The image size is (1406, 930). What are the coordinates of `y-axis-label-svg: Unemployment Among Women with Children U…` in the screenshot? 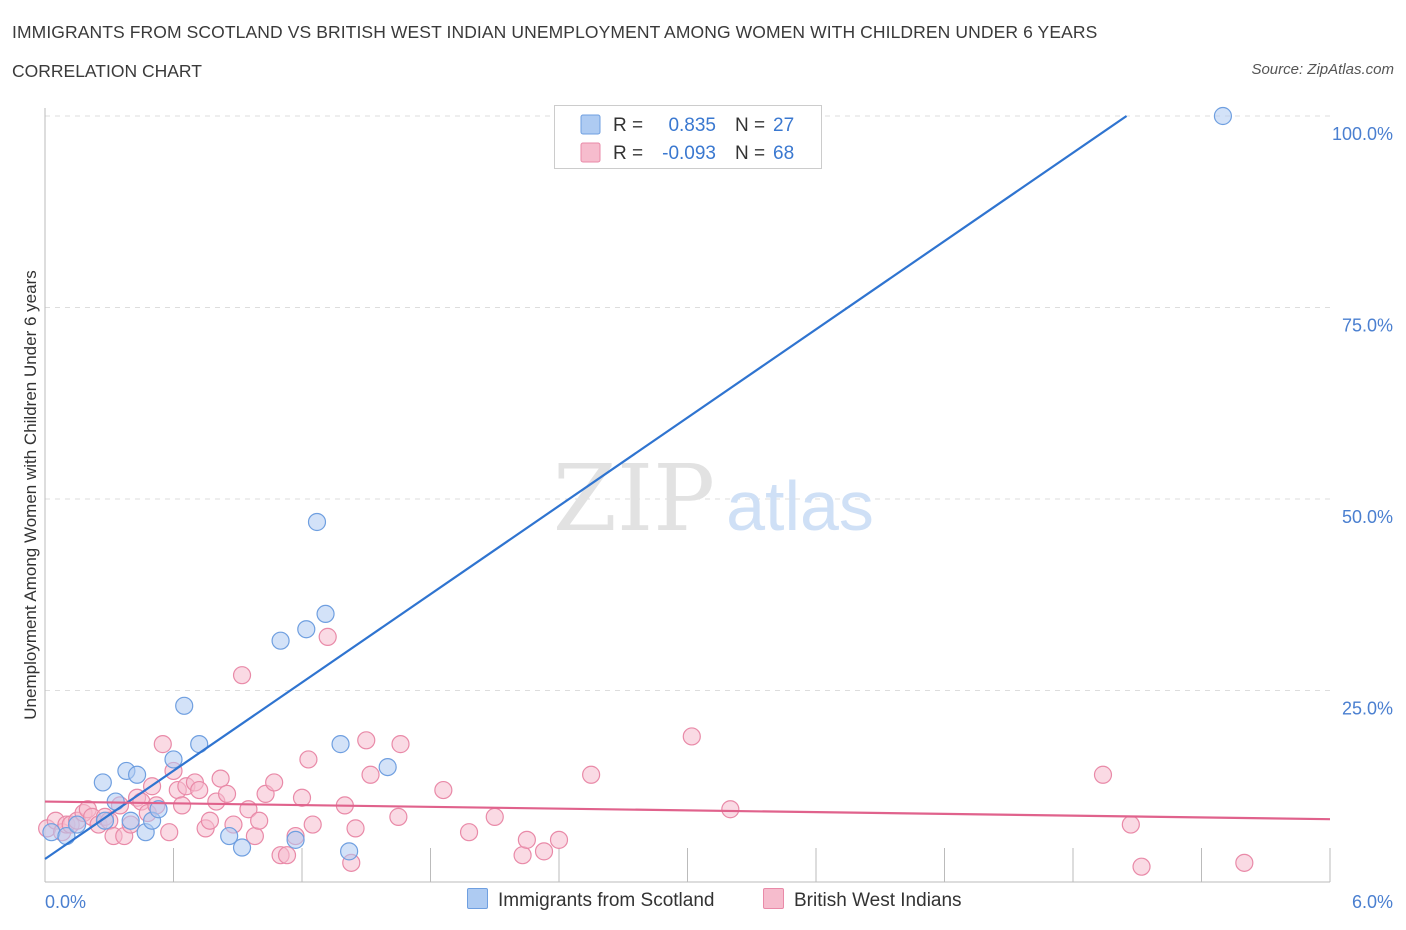 It's located at (30, 494).